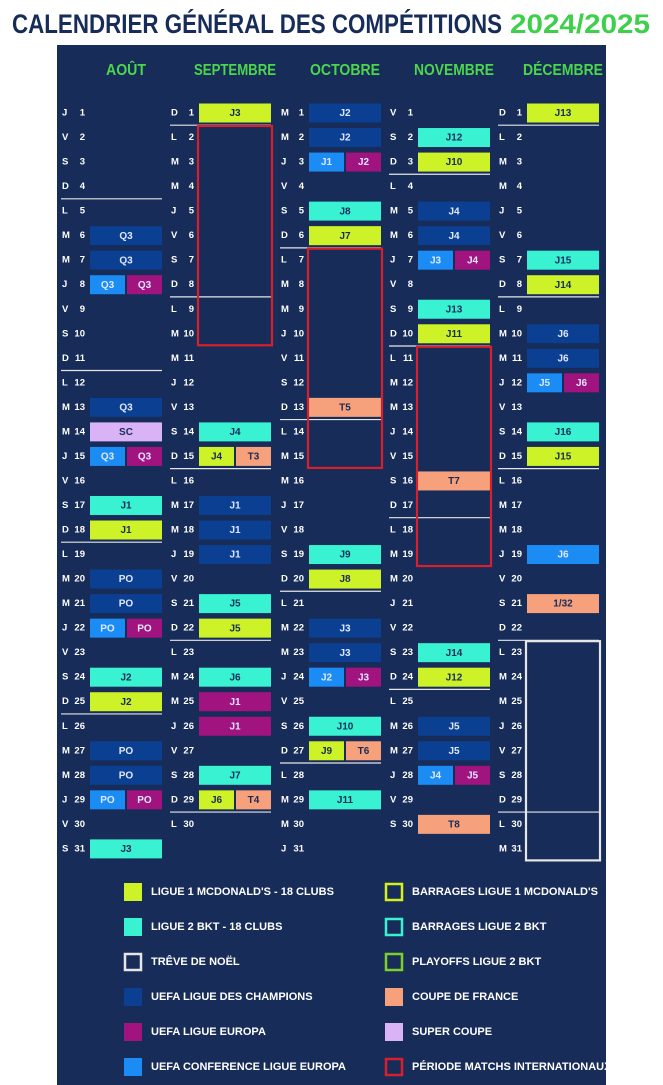  Describe the element at coordinates (516, 579) in the screenshot. I see `day-number: 20` at that location.